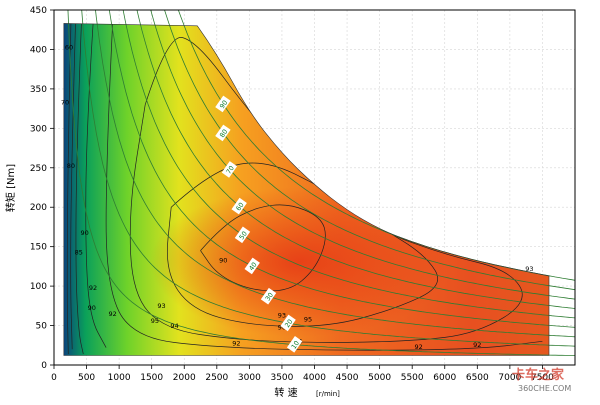 The image size is (600, 405). Describe the element at coordinates (38, 129) in the screenshot. I see `y-tick-label: 300` at that location.